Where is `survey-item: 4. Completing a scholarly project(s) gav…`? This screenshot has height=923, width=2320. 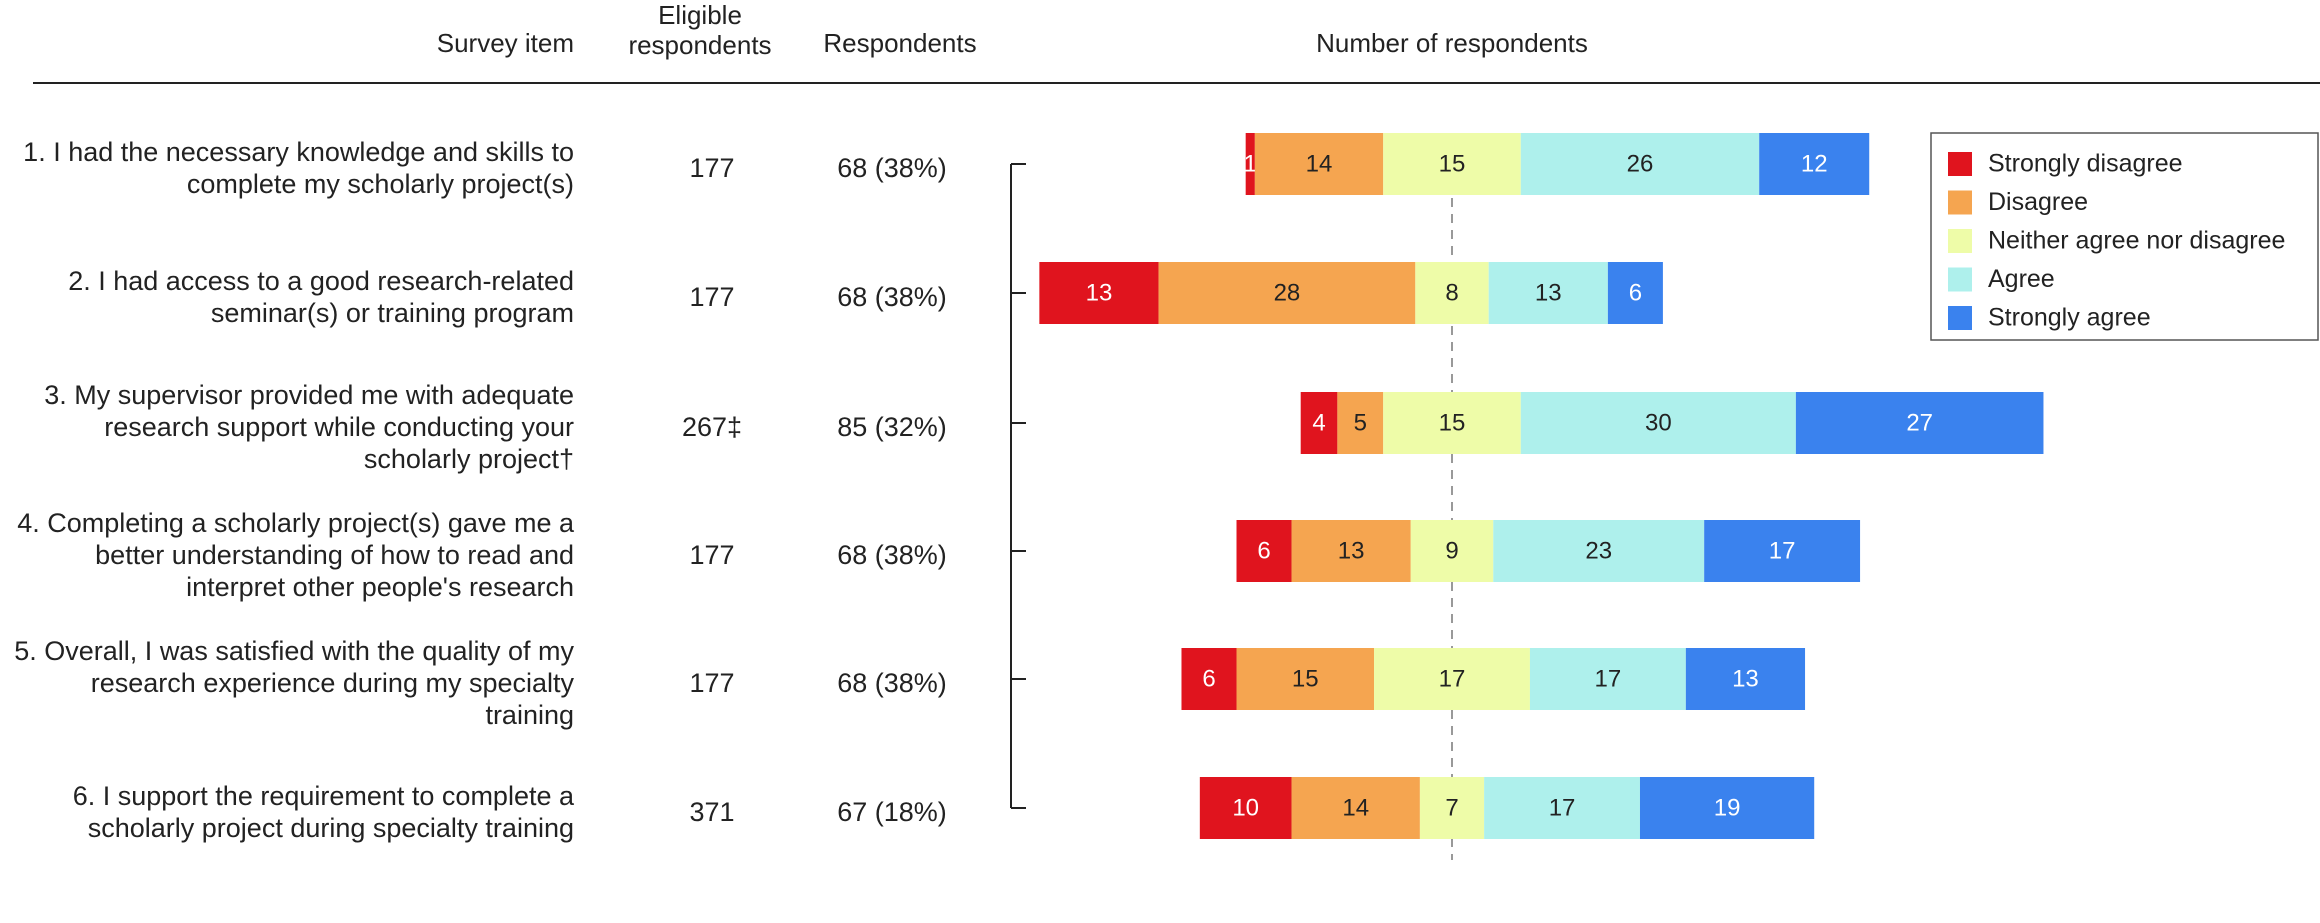
survey-item: 4. Completing a scholarly project(s) gav… is located at coordinates (295, 555).